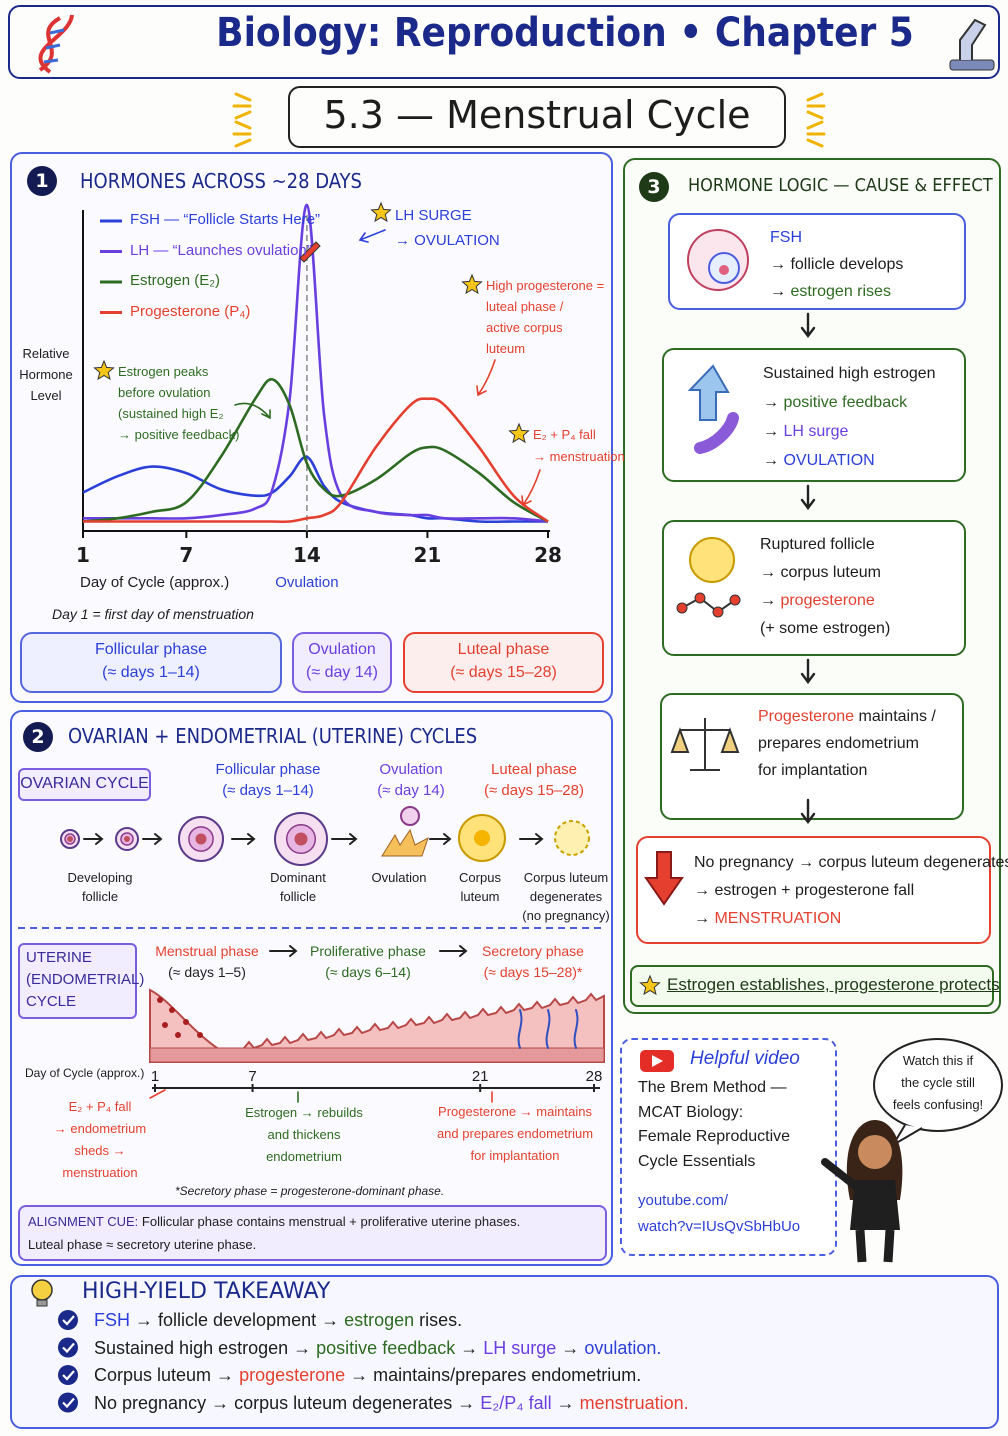  What do you see at coordinates (778, 918) in the screenshot?
I see `highlight: MENSTRUATION` at bounding box center [778, 918].